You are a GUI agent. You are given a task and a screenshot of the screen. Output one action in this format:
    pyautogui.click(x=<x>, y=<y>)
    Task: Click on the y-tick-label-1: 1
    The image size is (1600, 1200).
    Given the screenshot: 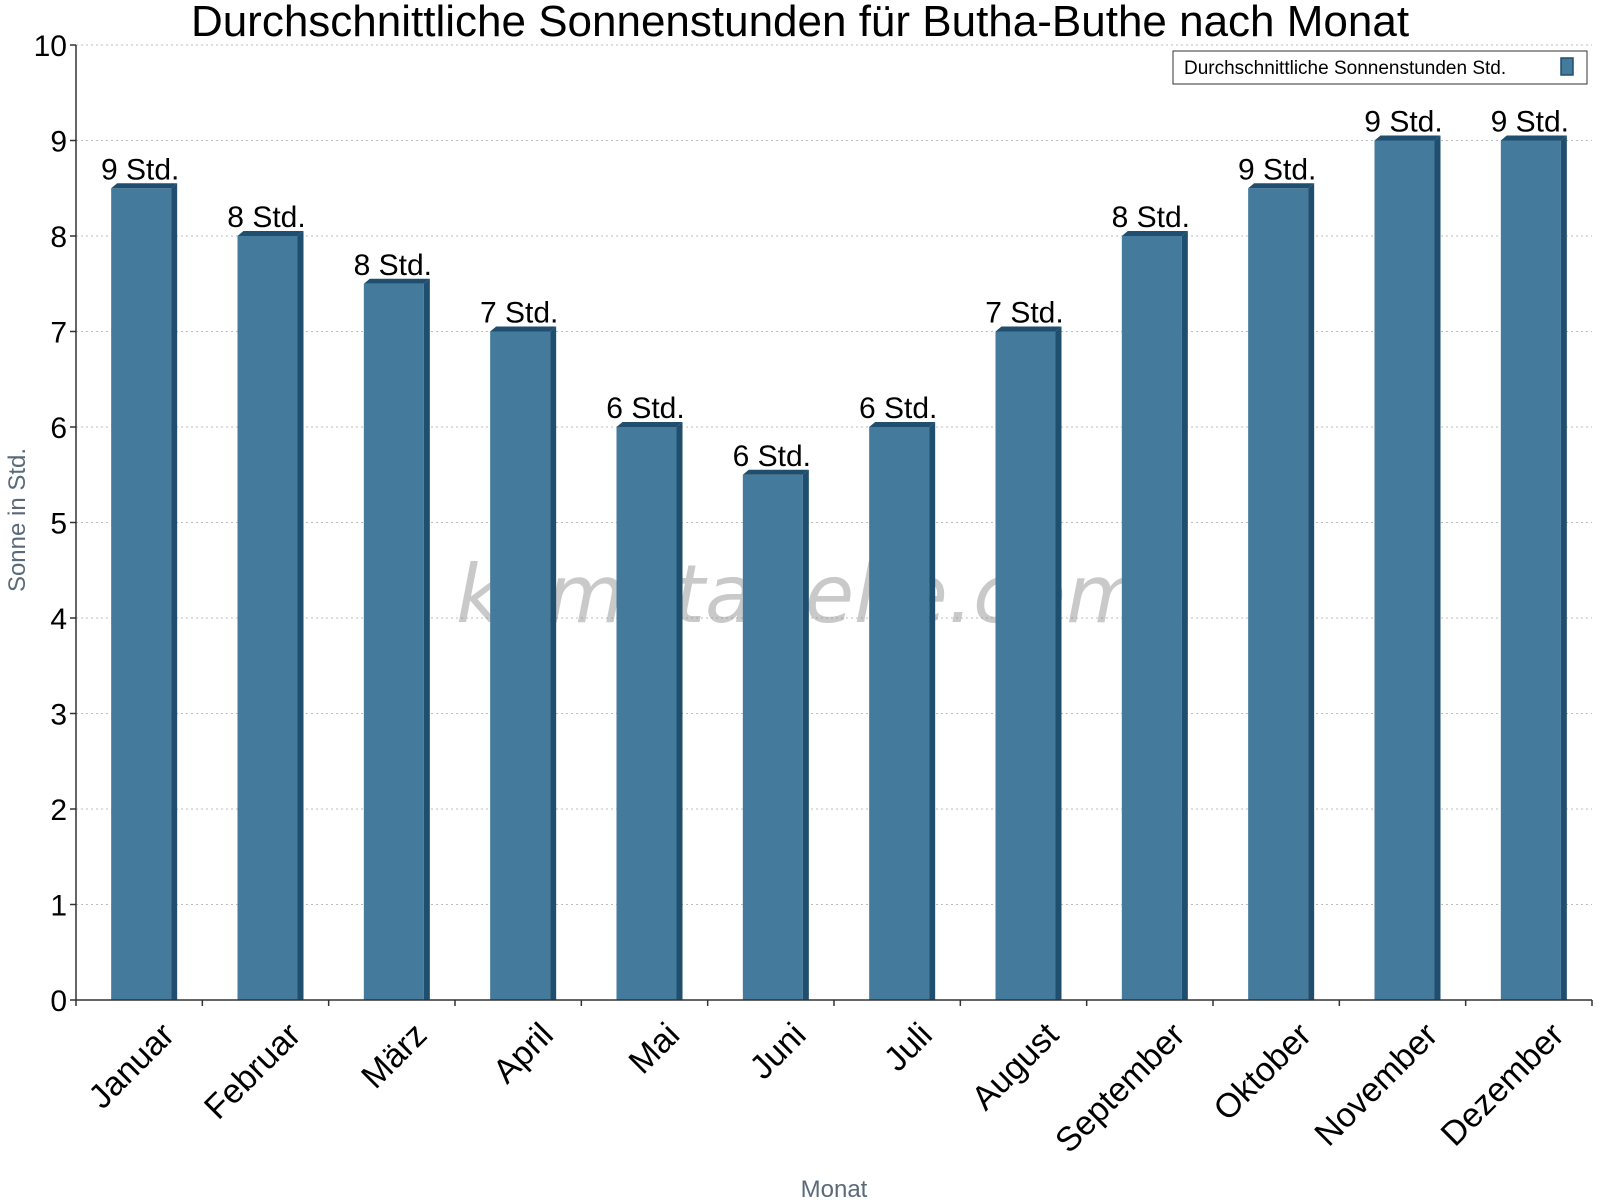 What is the action you would take?
    pyautogui.click(x=58, y=906)
    